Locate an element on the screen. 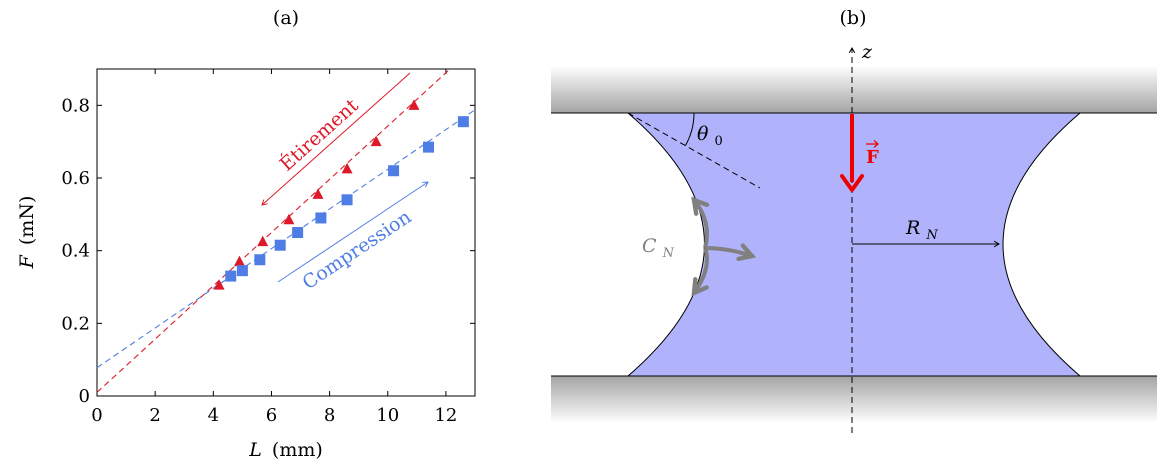 The height and width of the screenshot is (472, 1157). panel-a-label: (a) is located at coordinates (286, 18).